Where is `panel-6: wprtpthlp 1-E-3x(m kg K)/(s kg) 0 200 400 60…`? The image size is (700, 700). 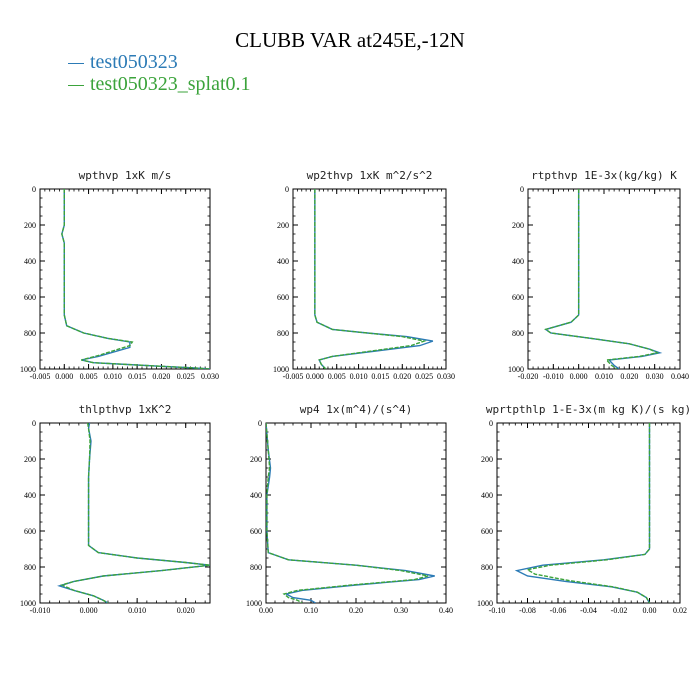 panel-6: wprtpthlp 1-E-3x(m kg K)/(s kg) 0 200 400 60… is located at coordinates (584, 509).